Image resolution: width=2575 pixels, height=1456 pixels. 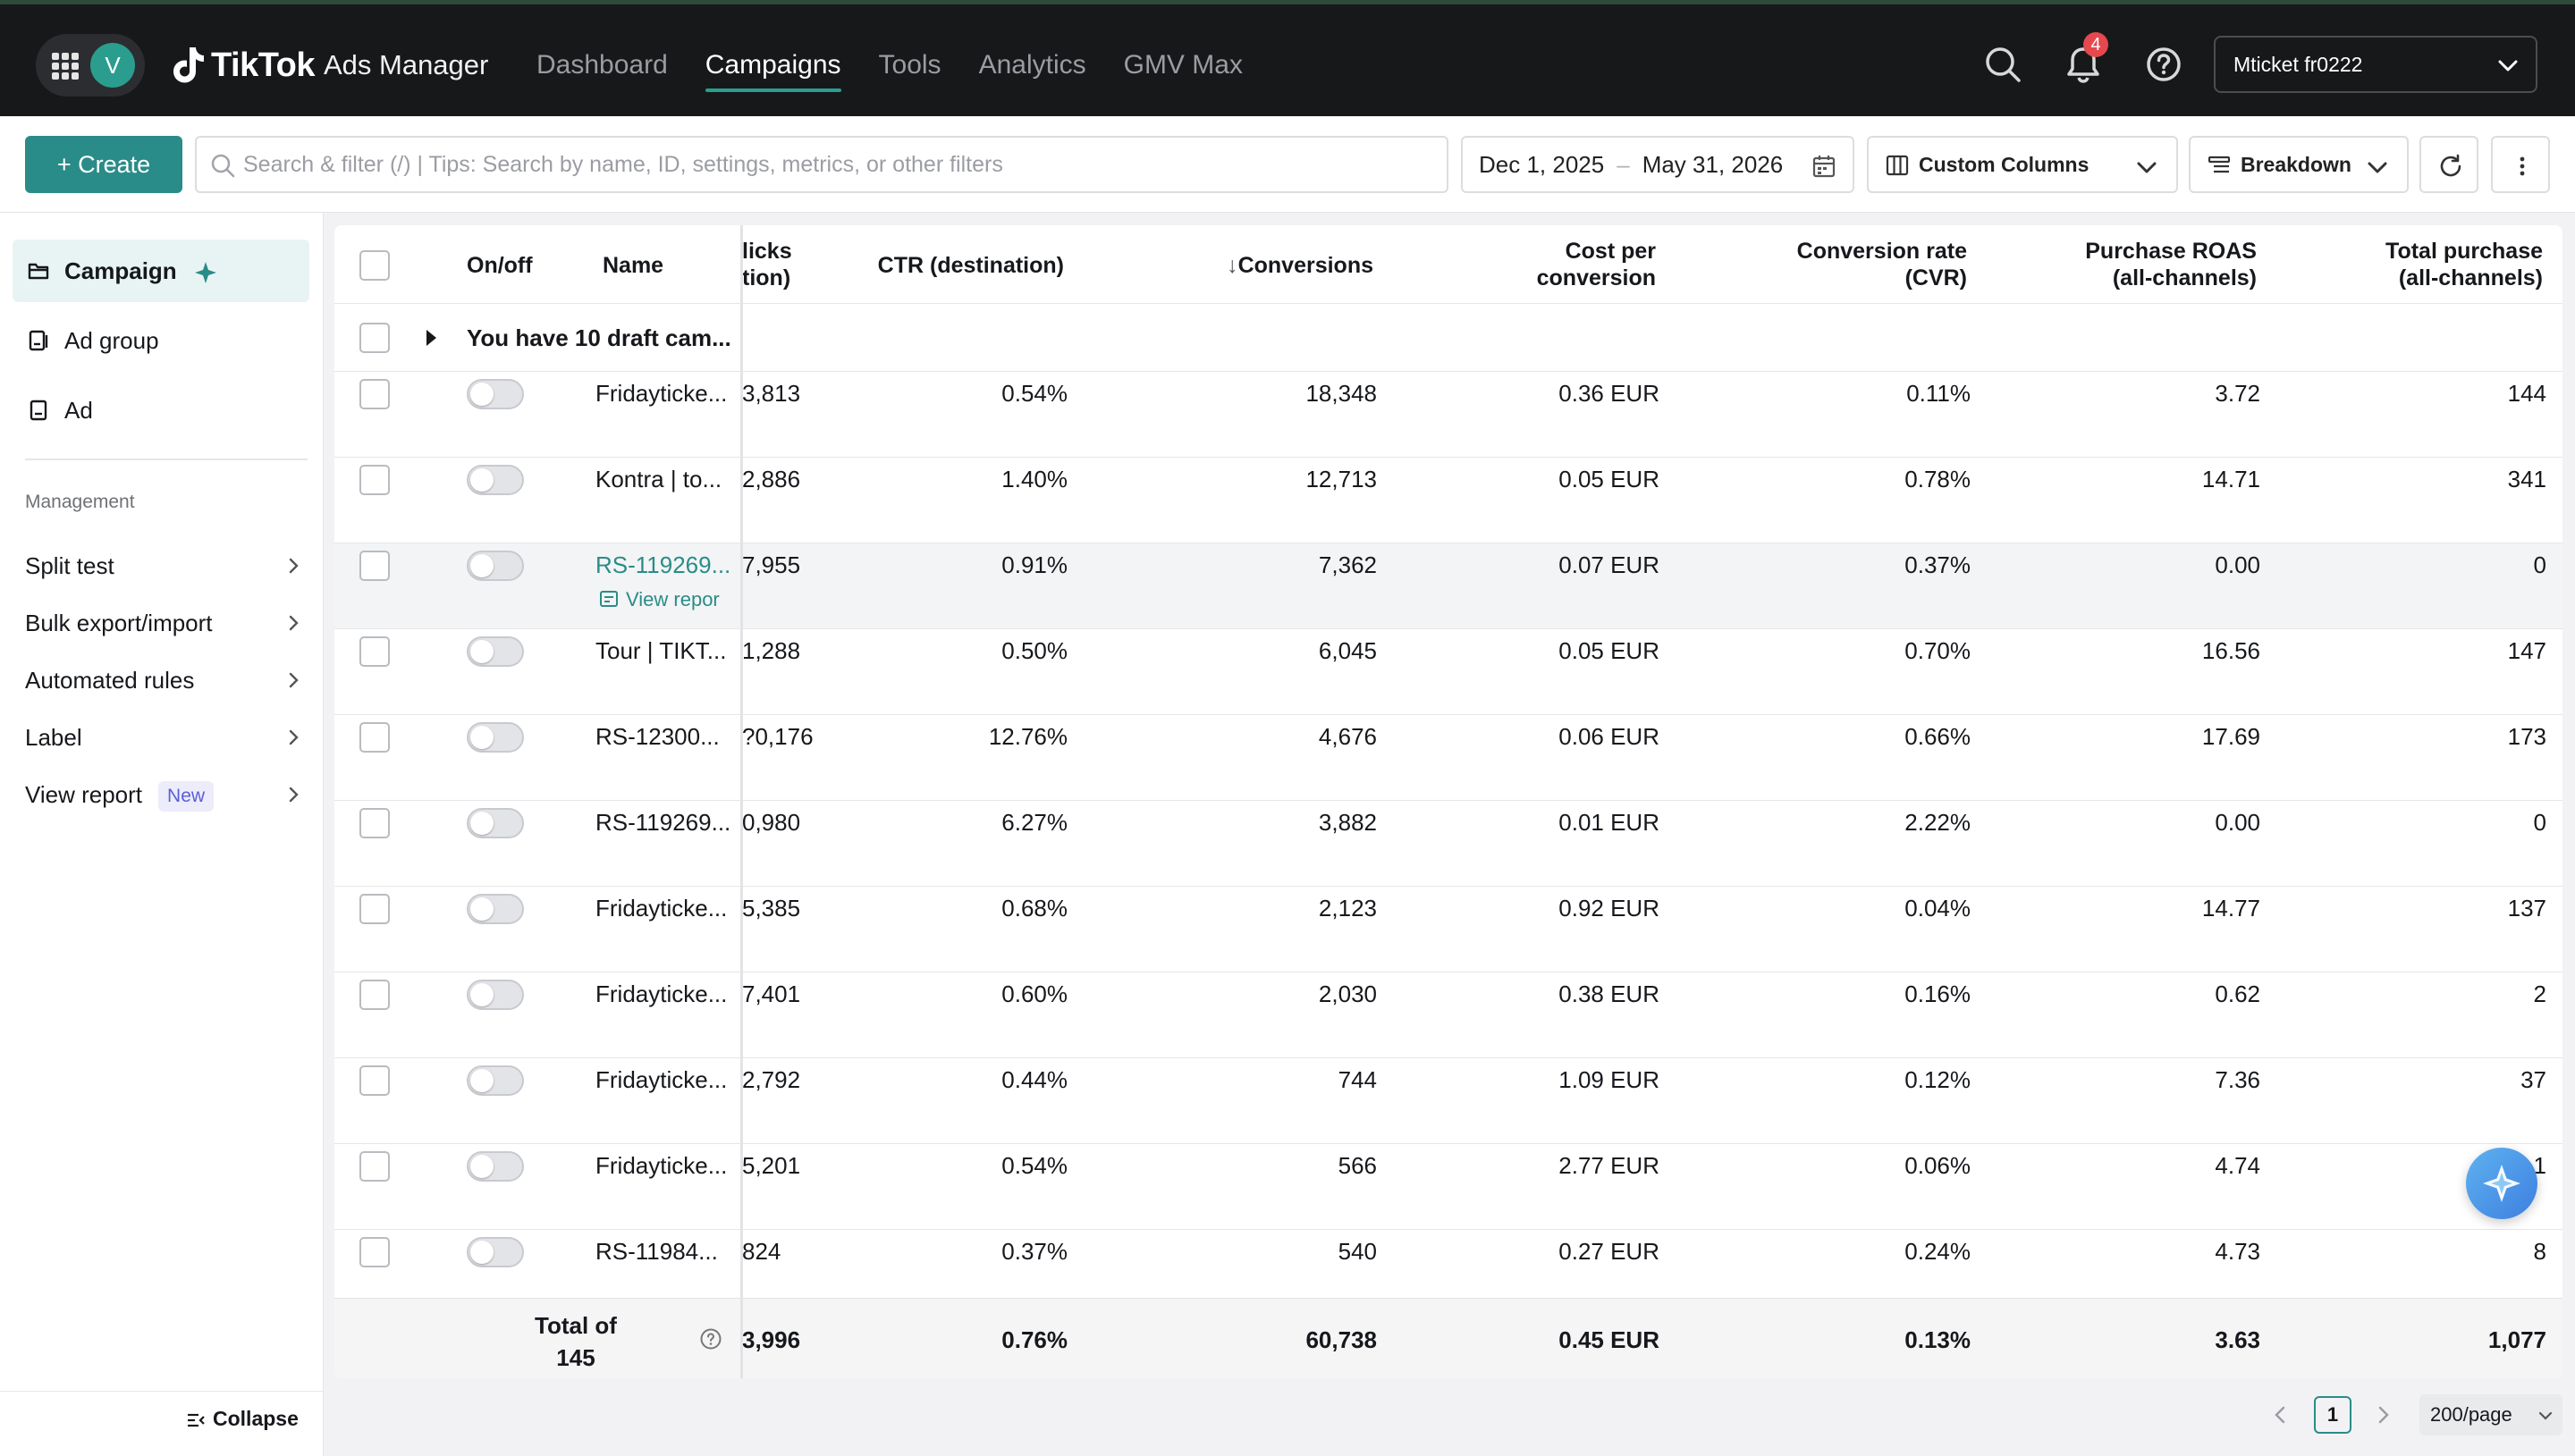 What do you see at coordinates (773, 62) in the screenshot?
I see `nav-campaigns: Campaigns` at bounding box center [773, 62].